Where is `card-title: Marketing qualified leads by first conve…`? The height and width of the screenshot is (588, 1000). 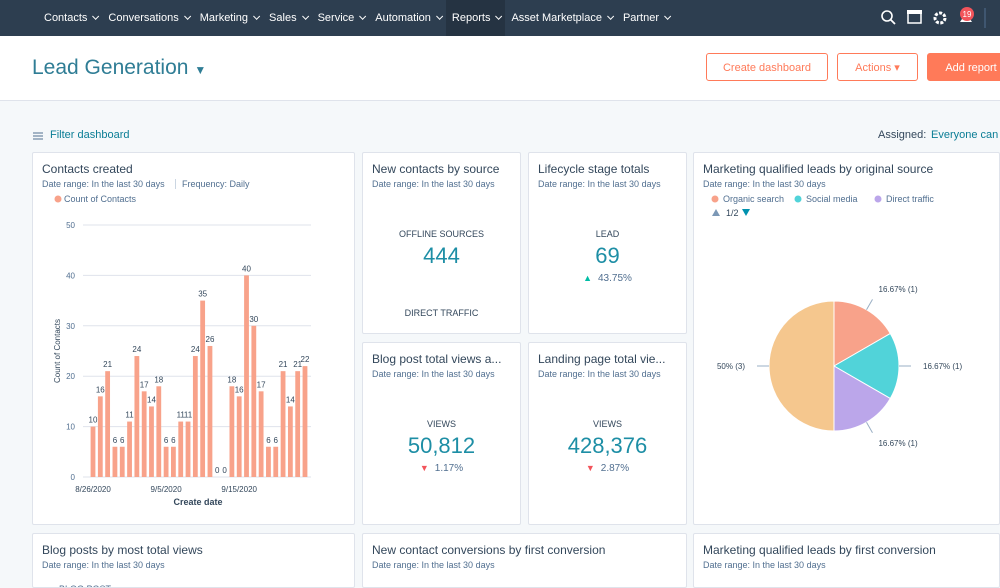 card-title: Marketing qualified leads by first conve… is located at coordinates (819, 550).